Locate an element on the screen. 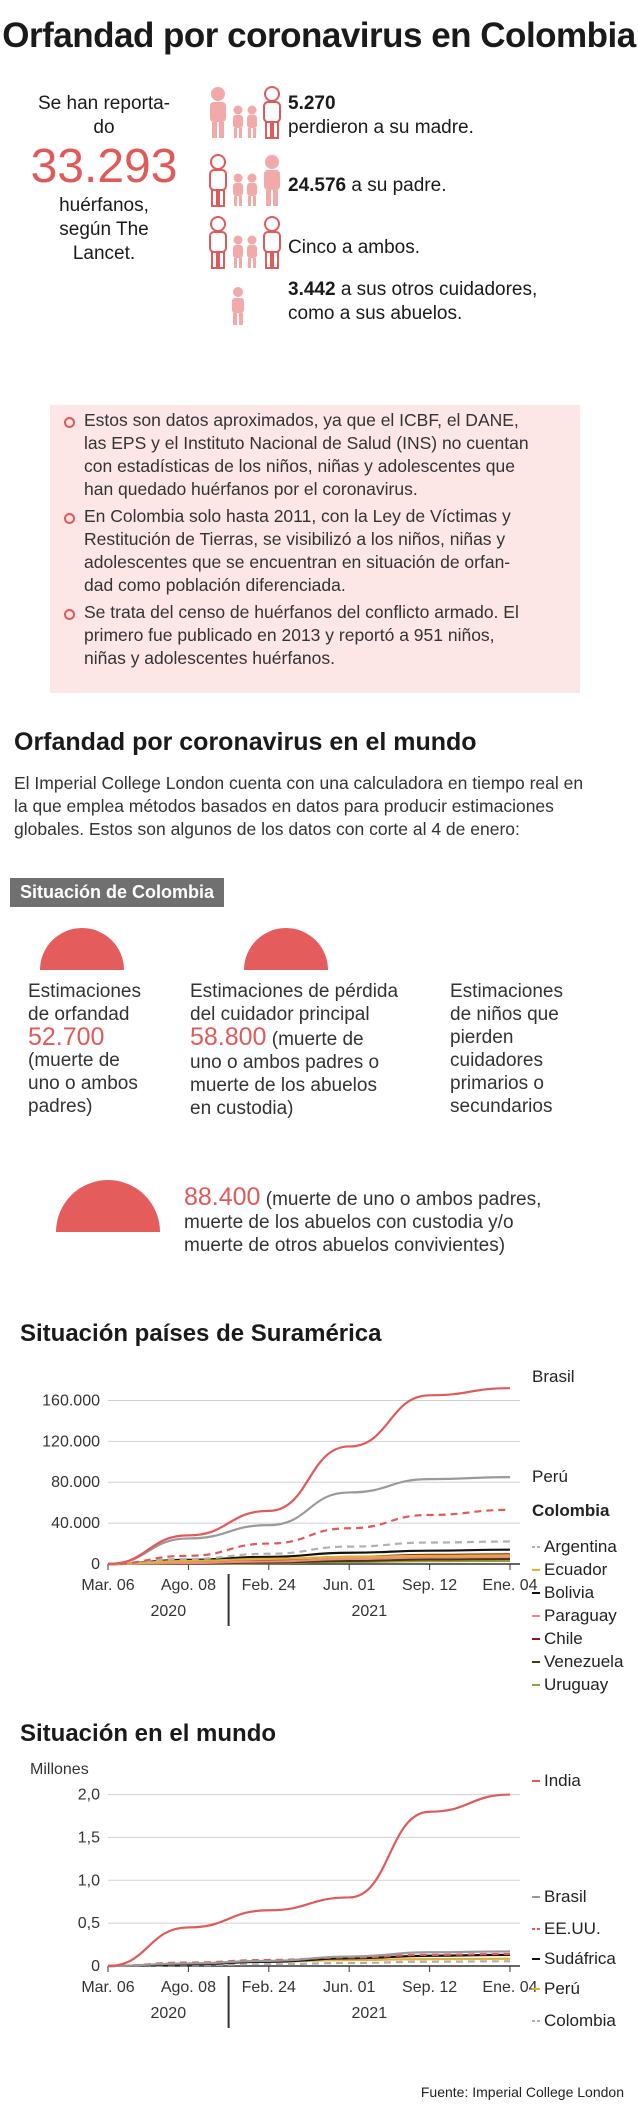 This screenshot has width=638, height=2108. estimate-line: de niños que is located at coordinates (504, 1014).